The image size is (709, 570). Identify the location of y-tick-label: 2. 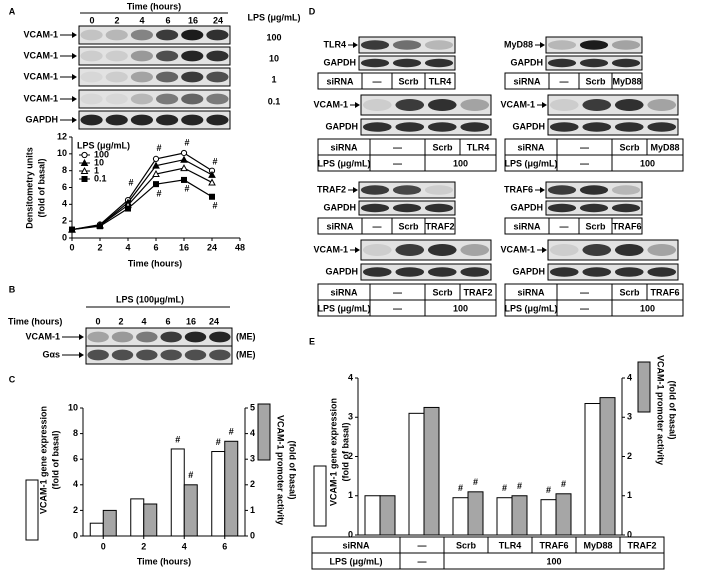
(75, 510).